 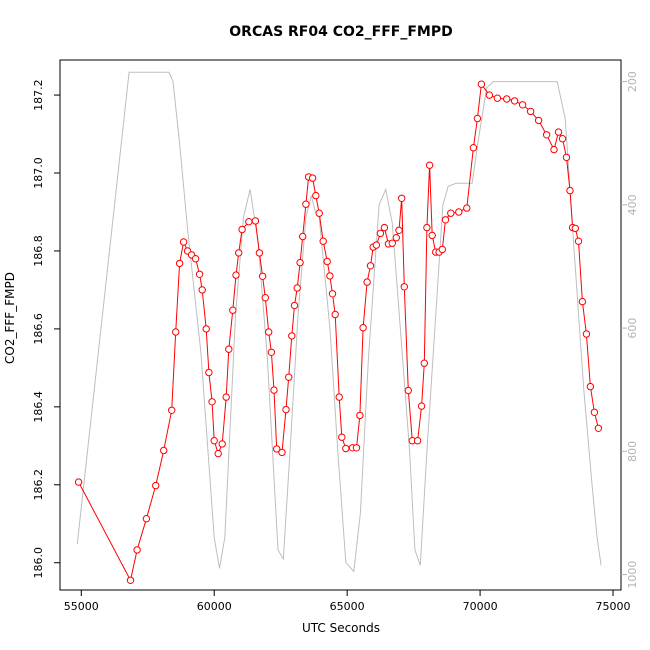 I want to click on x-axis: 55000 60000 65000 70000 75000, so click(x=347, y=601).